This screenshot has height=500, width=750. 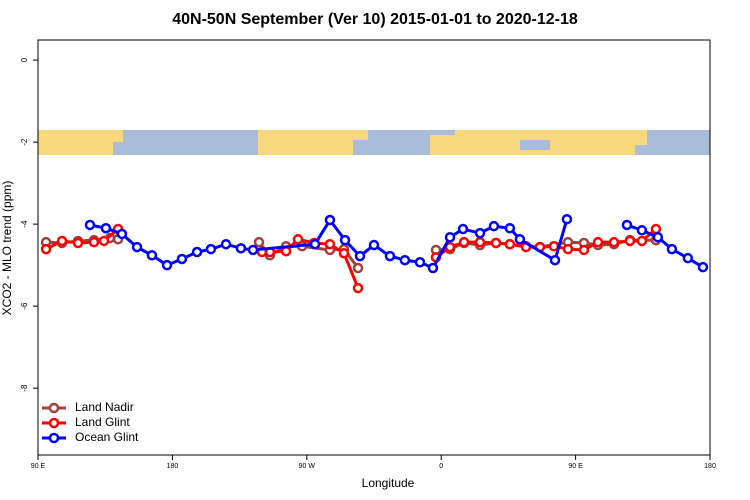 I want to click on x-tick-label: 90 W, so click(x=307, y=466).